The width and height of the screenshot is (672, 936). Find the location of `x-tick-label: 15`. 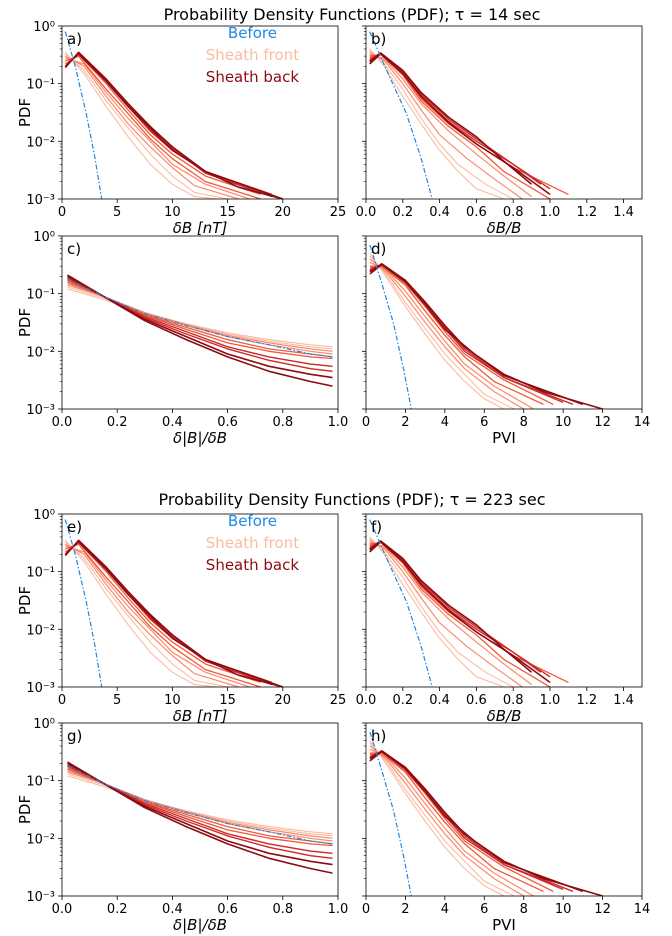

x-tick-label: 15 is located at coordinates (227, 700).